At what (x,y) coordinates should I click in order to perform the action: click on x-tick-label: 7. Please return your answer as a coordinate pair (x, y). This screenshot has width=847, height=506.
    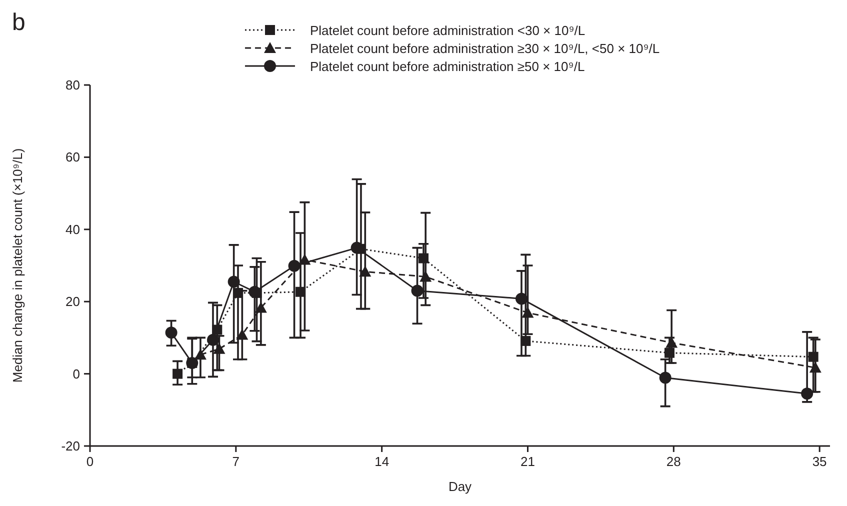
    Looking at the image, I should click on (236, 461).